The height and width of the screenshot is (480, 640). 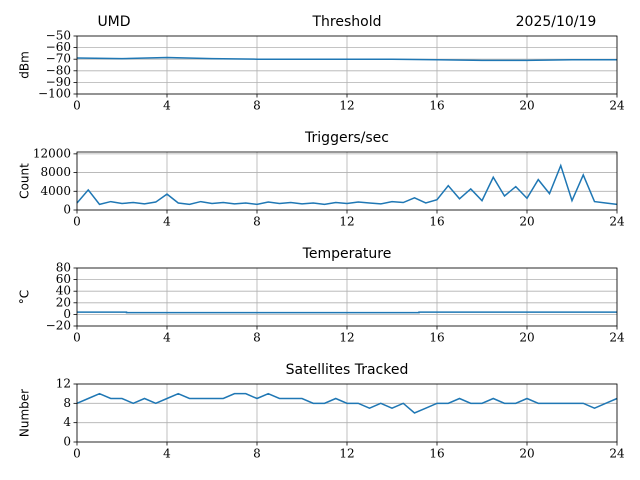 What do you see at coordinates (52, 153) in the screenshot?
I see `y-tick-label: 12000` at bounding box center [52, 153].